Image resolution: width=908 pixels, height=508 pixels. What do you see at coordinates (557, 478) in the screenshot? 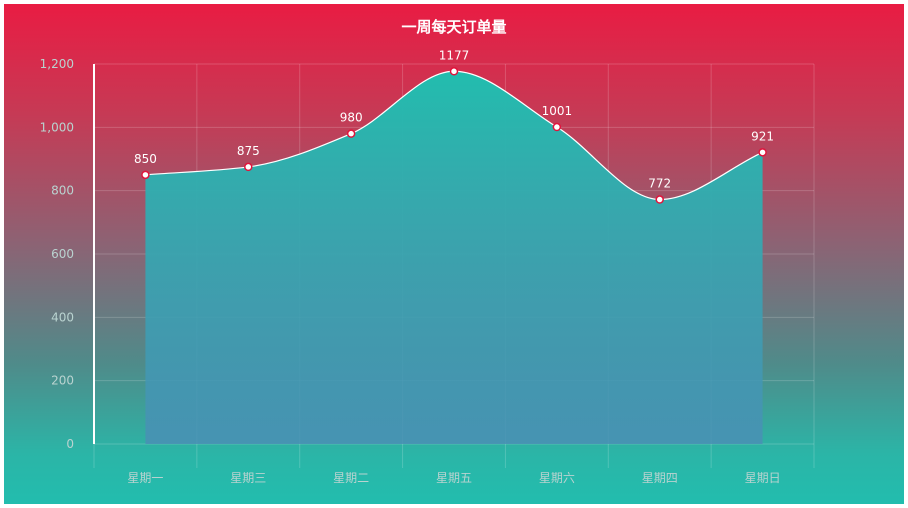
I see `x-tick-label: 星期六` at bounding box center [557, 478].